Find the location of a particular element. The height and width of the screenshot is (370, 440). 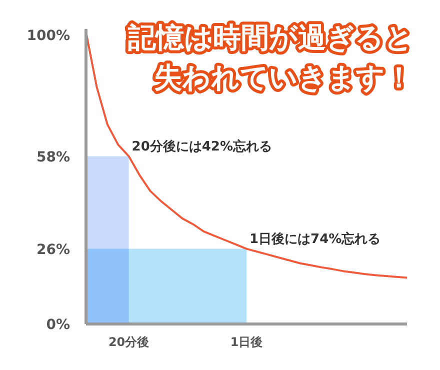

annotation: 1日後には74%忘れる is located at coordinates (315, 238).